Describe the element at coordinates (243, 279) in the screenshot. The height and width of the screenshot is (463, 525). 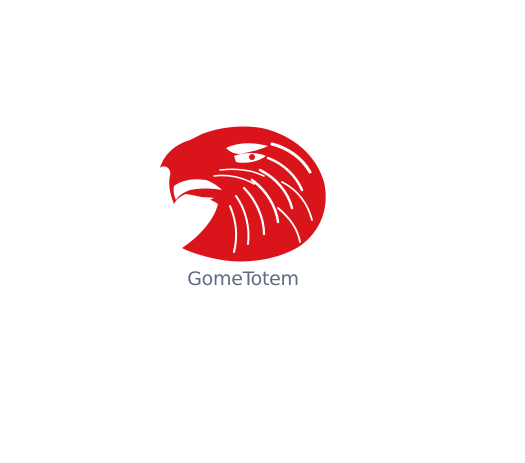
I see `brand-name: GomeTotem` at that location.